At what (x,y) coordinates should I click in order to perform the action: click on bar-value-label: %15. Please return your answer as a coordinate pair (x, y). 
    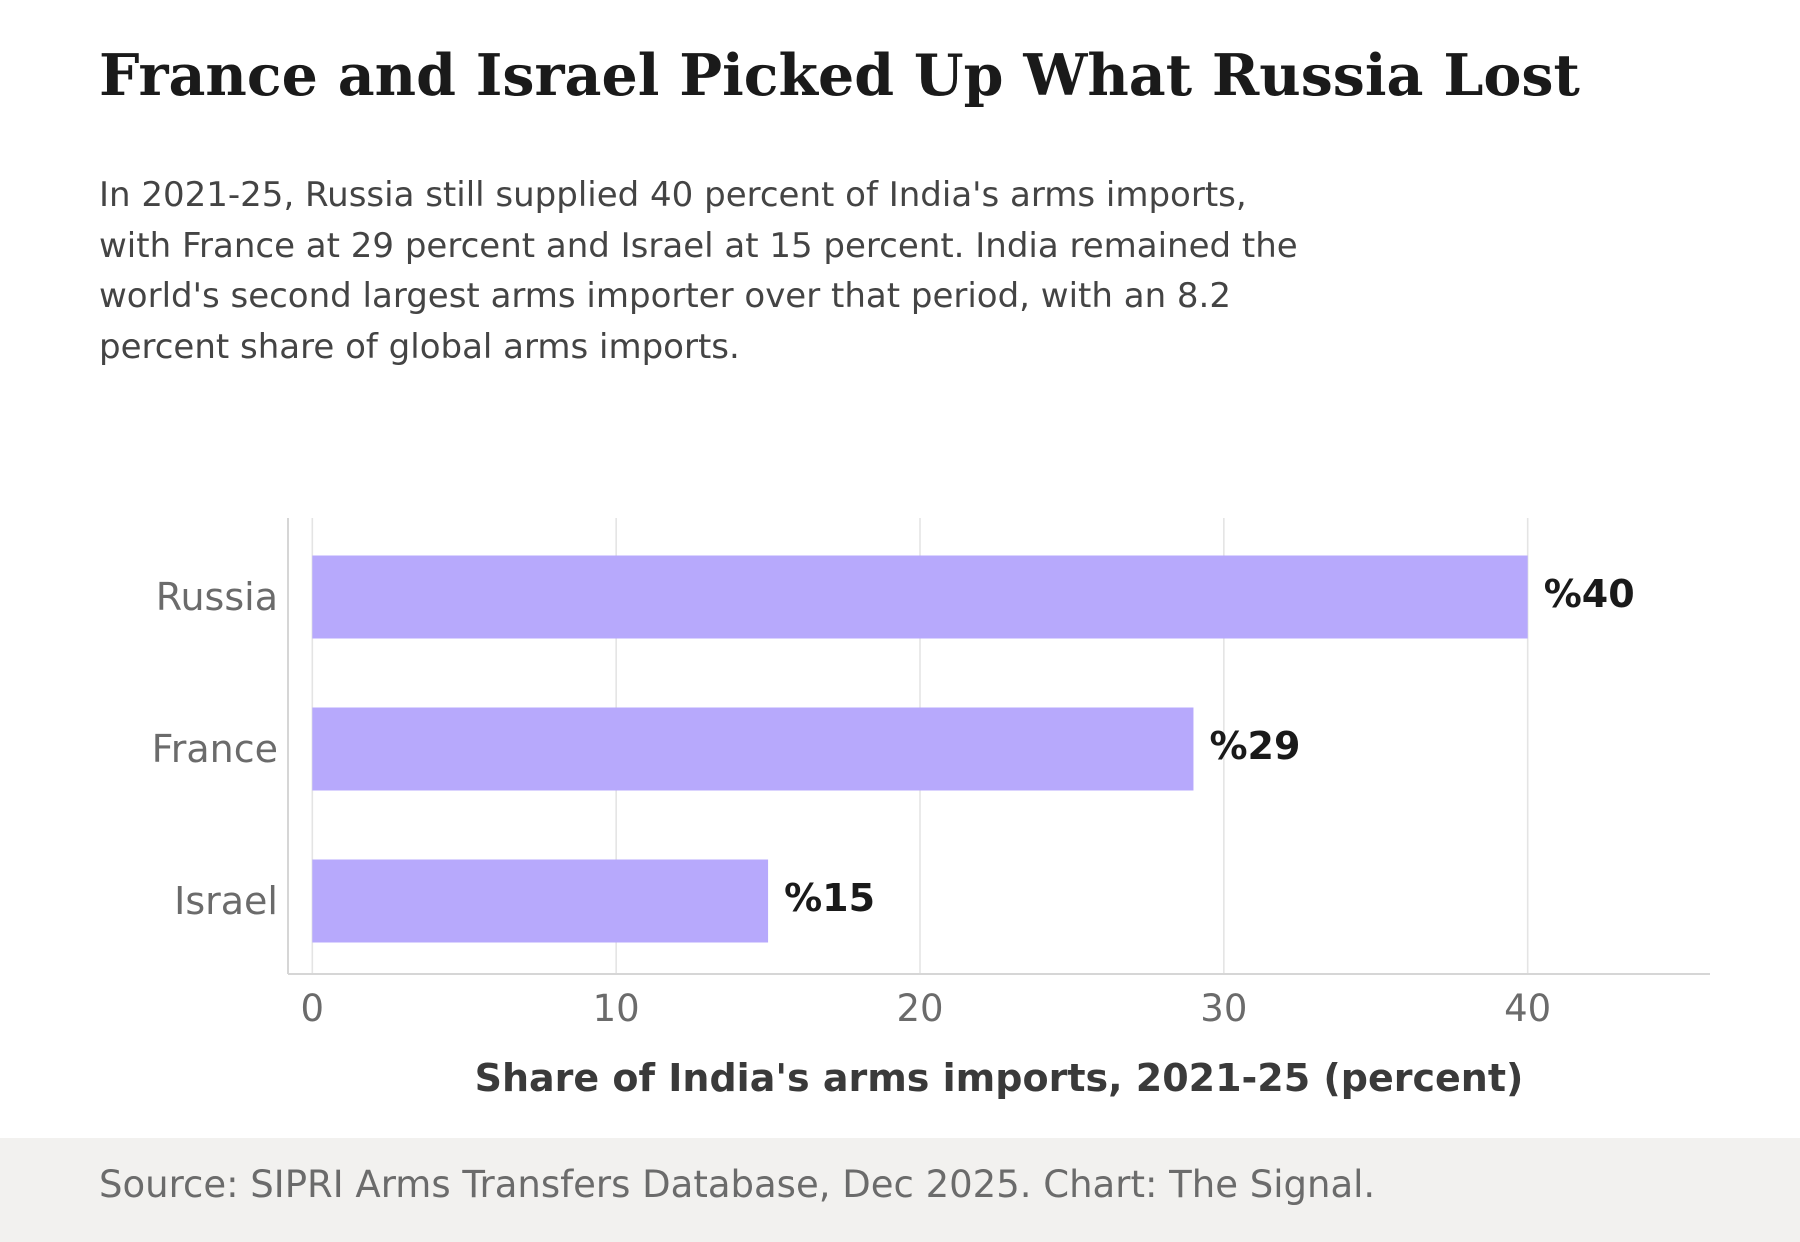
    Looking at the image, I should click on (829, 898).